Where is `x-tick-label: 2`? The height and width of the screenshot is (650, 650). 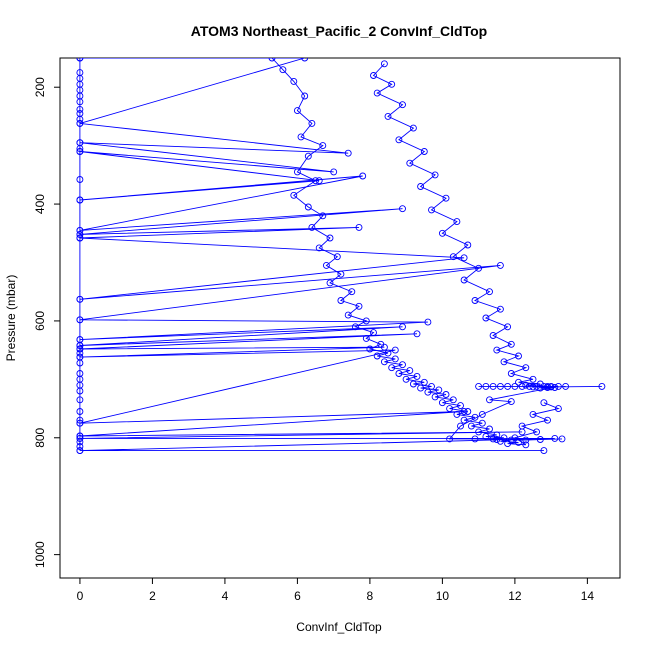 x-tick-label: 2 is located at coordinates (152, 596).